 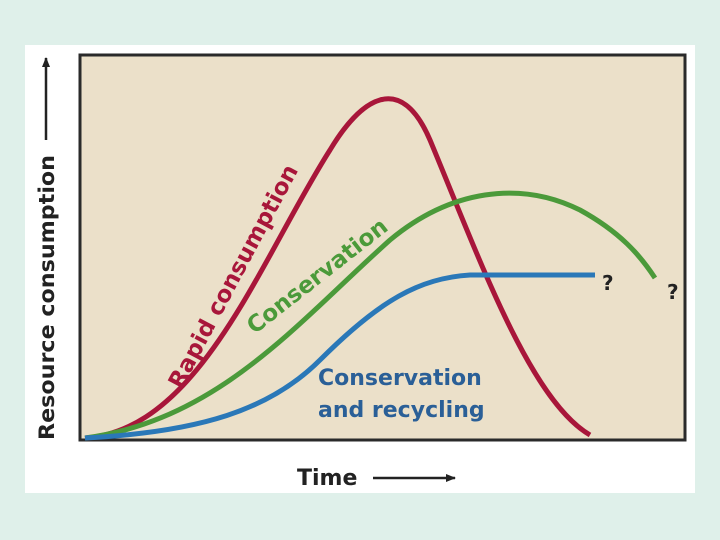 I want to click on curve-label: and recycling, so click(x=401, y=410).